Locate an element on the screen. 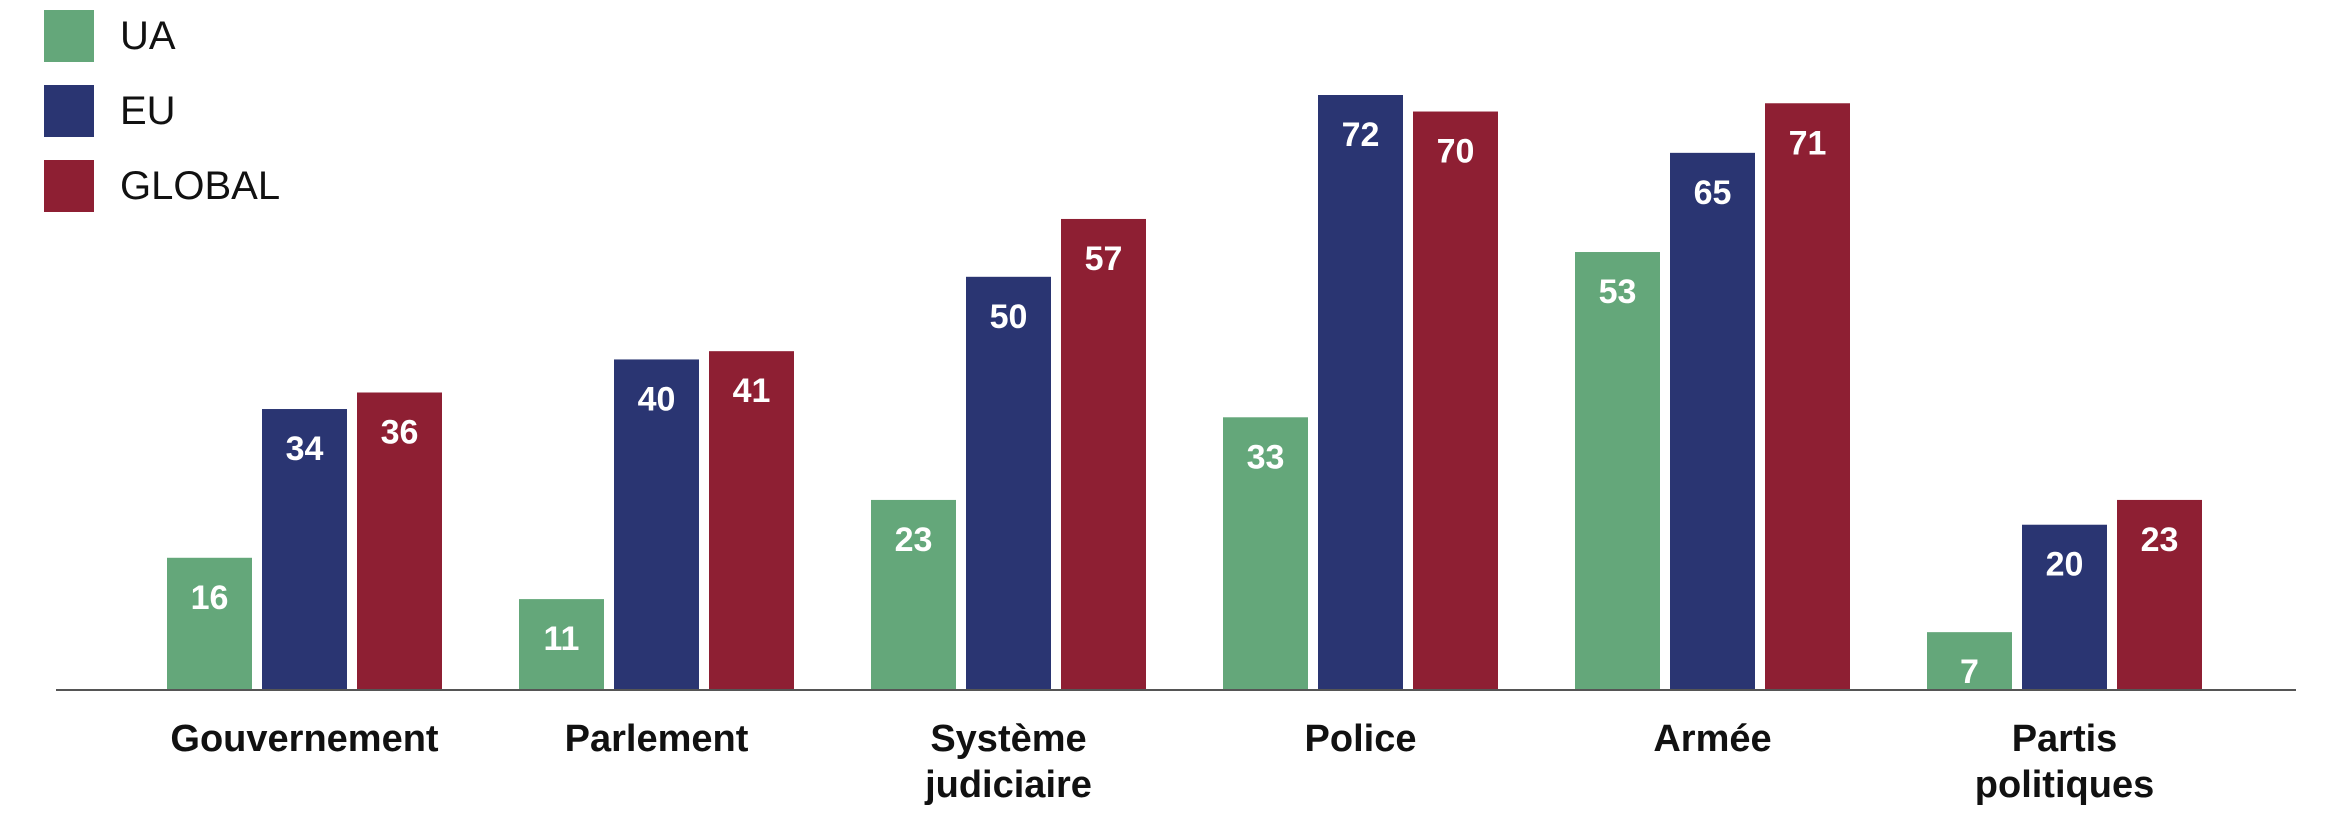 This screenshot has height=838, width=2350. bar-value-label-global-0: 36 is located at coordinates (400, 433).